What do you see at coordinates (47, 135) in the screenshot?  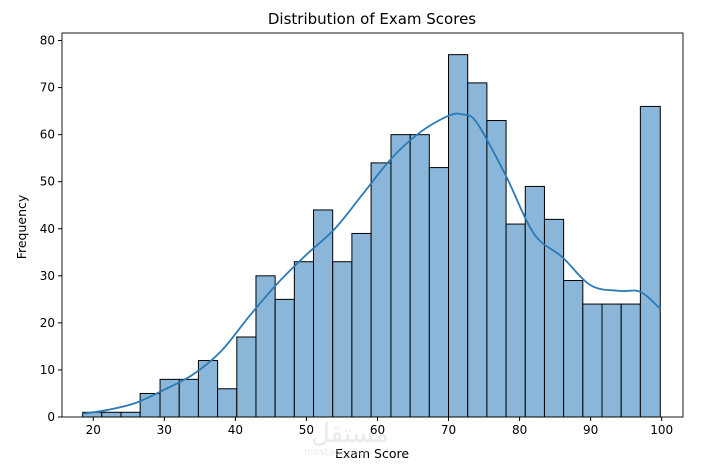 I see `y-tick-label: 60` at bounding box center [47, 135].